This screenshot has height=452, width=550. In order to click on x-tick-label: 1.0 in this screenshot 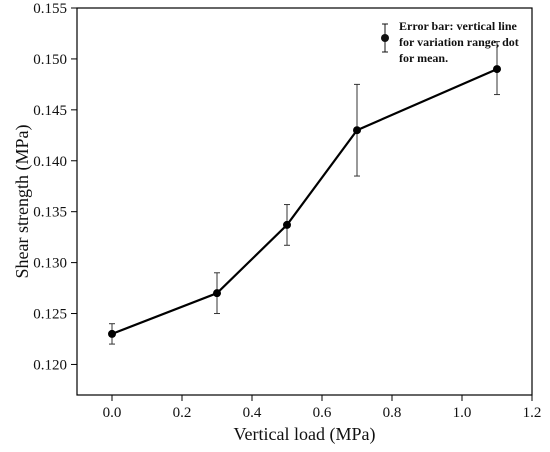, I will do `click(462, 413)`.